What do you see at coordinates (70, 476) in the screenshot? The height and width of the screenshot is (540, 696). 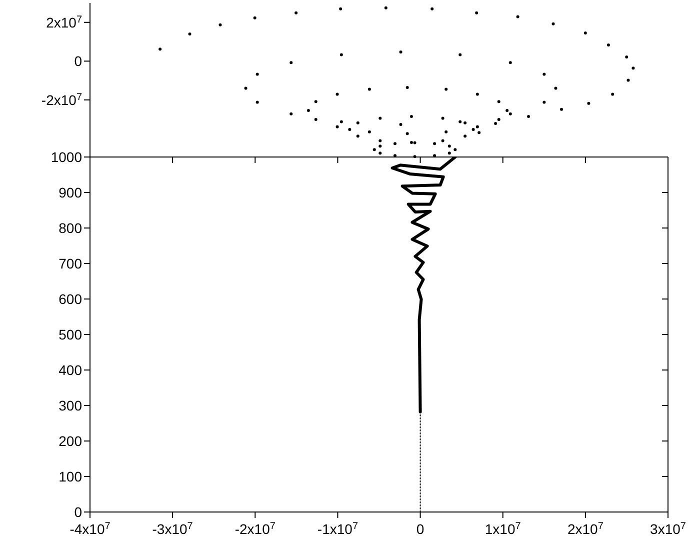 I see `y-tick-label: 100` at bounding box center [70, 476].